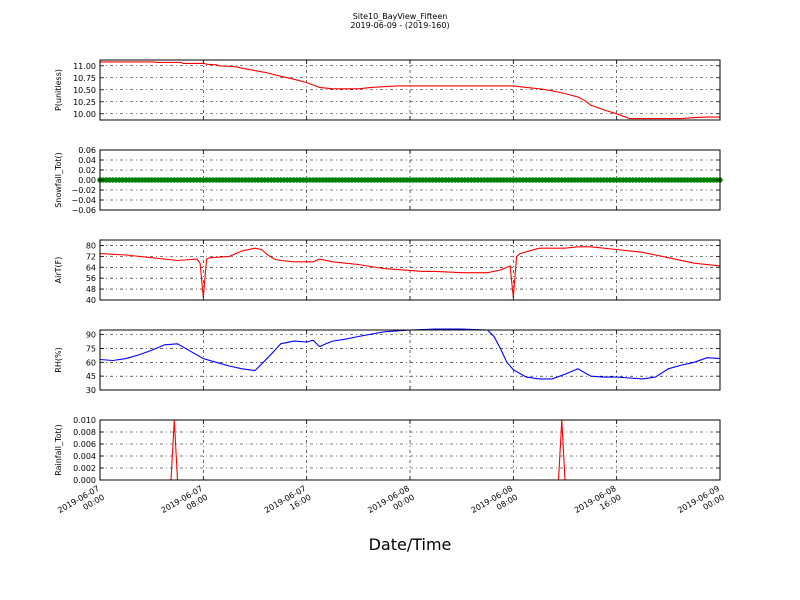  What do you see at coordinates (83, 200) in the screenshot?
I see `y-tick-label: −0.04` at bounding box center [83, 200].